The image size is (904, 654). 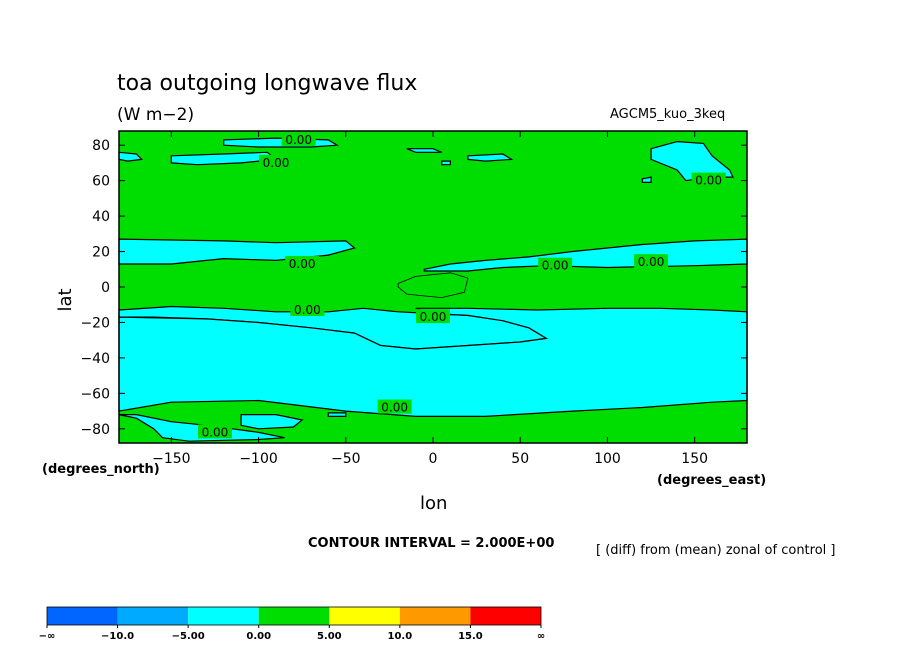 What do you see at coordinates (258, 636) in the screenshot?
I see `colorbar-label: 0.00` at bounding box center [258, 636].